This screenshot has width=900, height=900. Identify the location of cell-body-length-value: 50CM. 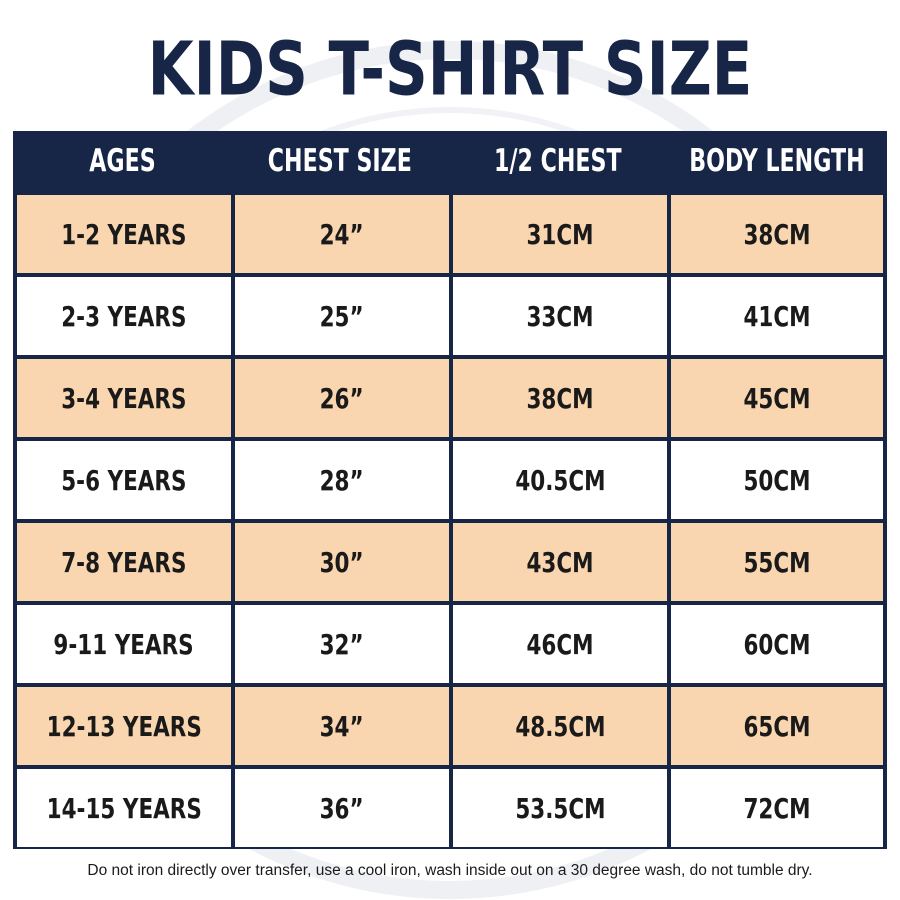
(777, 480).